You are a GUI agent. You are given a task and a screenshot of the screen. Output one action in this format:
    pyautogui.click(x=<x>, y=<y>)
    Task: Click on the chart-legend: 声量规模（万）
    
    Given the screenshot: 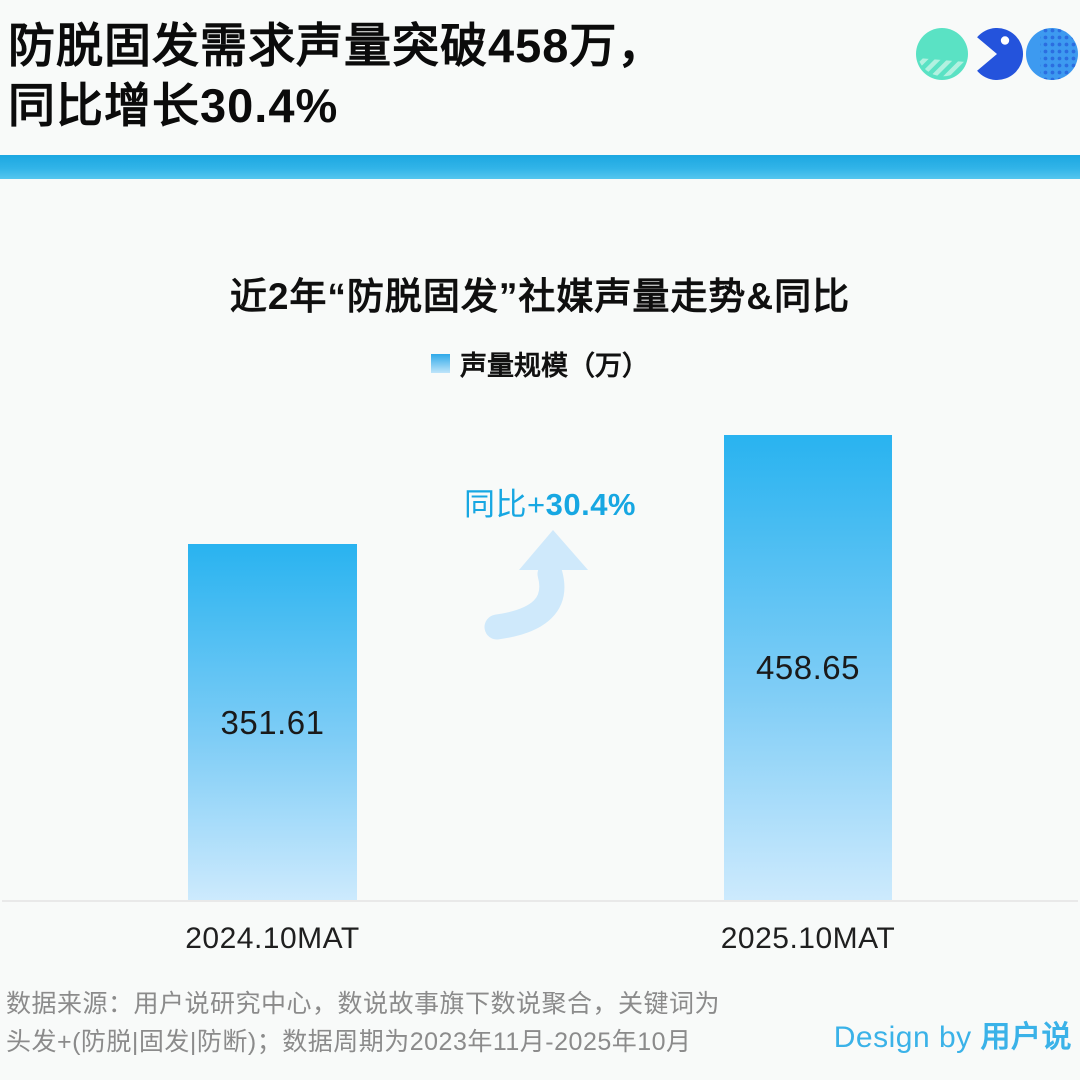 What is the action you would take?
    pyautogui.click(x=540, y=363)
    